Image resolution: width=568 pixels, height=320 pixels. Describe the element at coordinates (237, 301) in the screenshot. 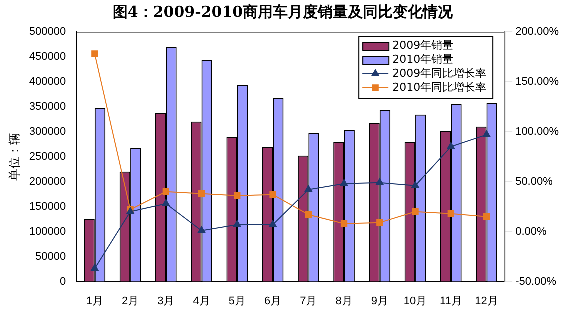

I see `x-tick-label: 5月` at that location.